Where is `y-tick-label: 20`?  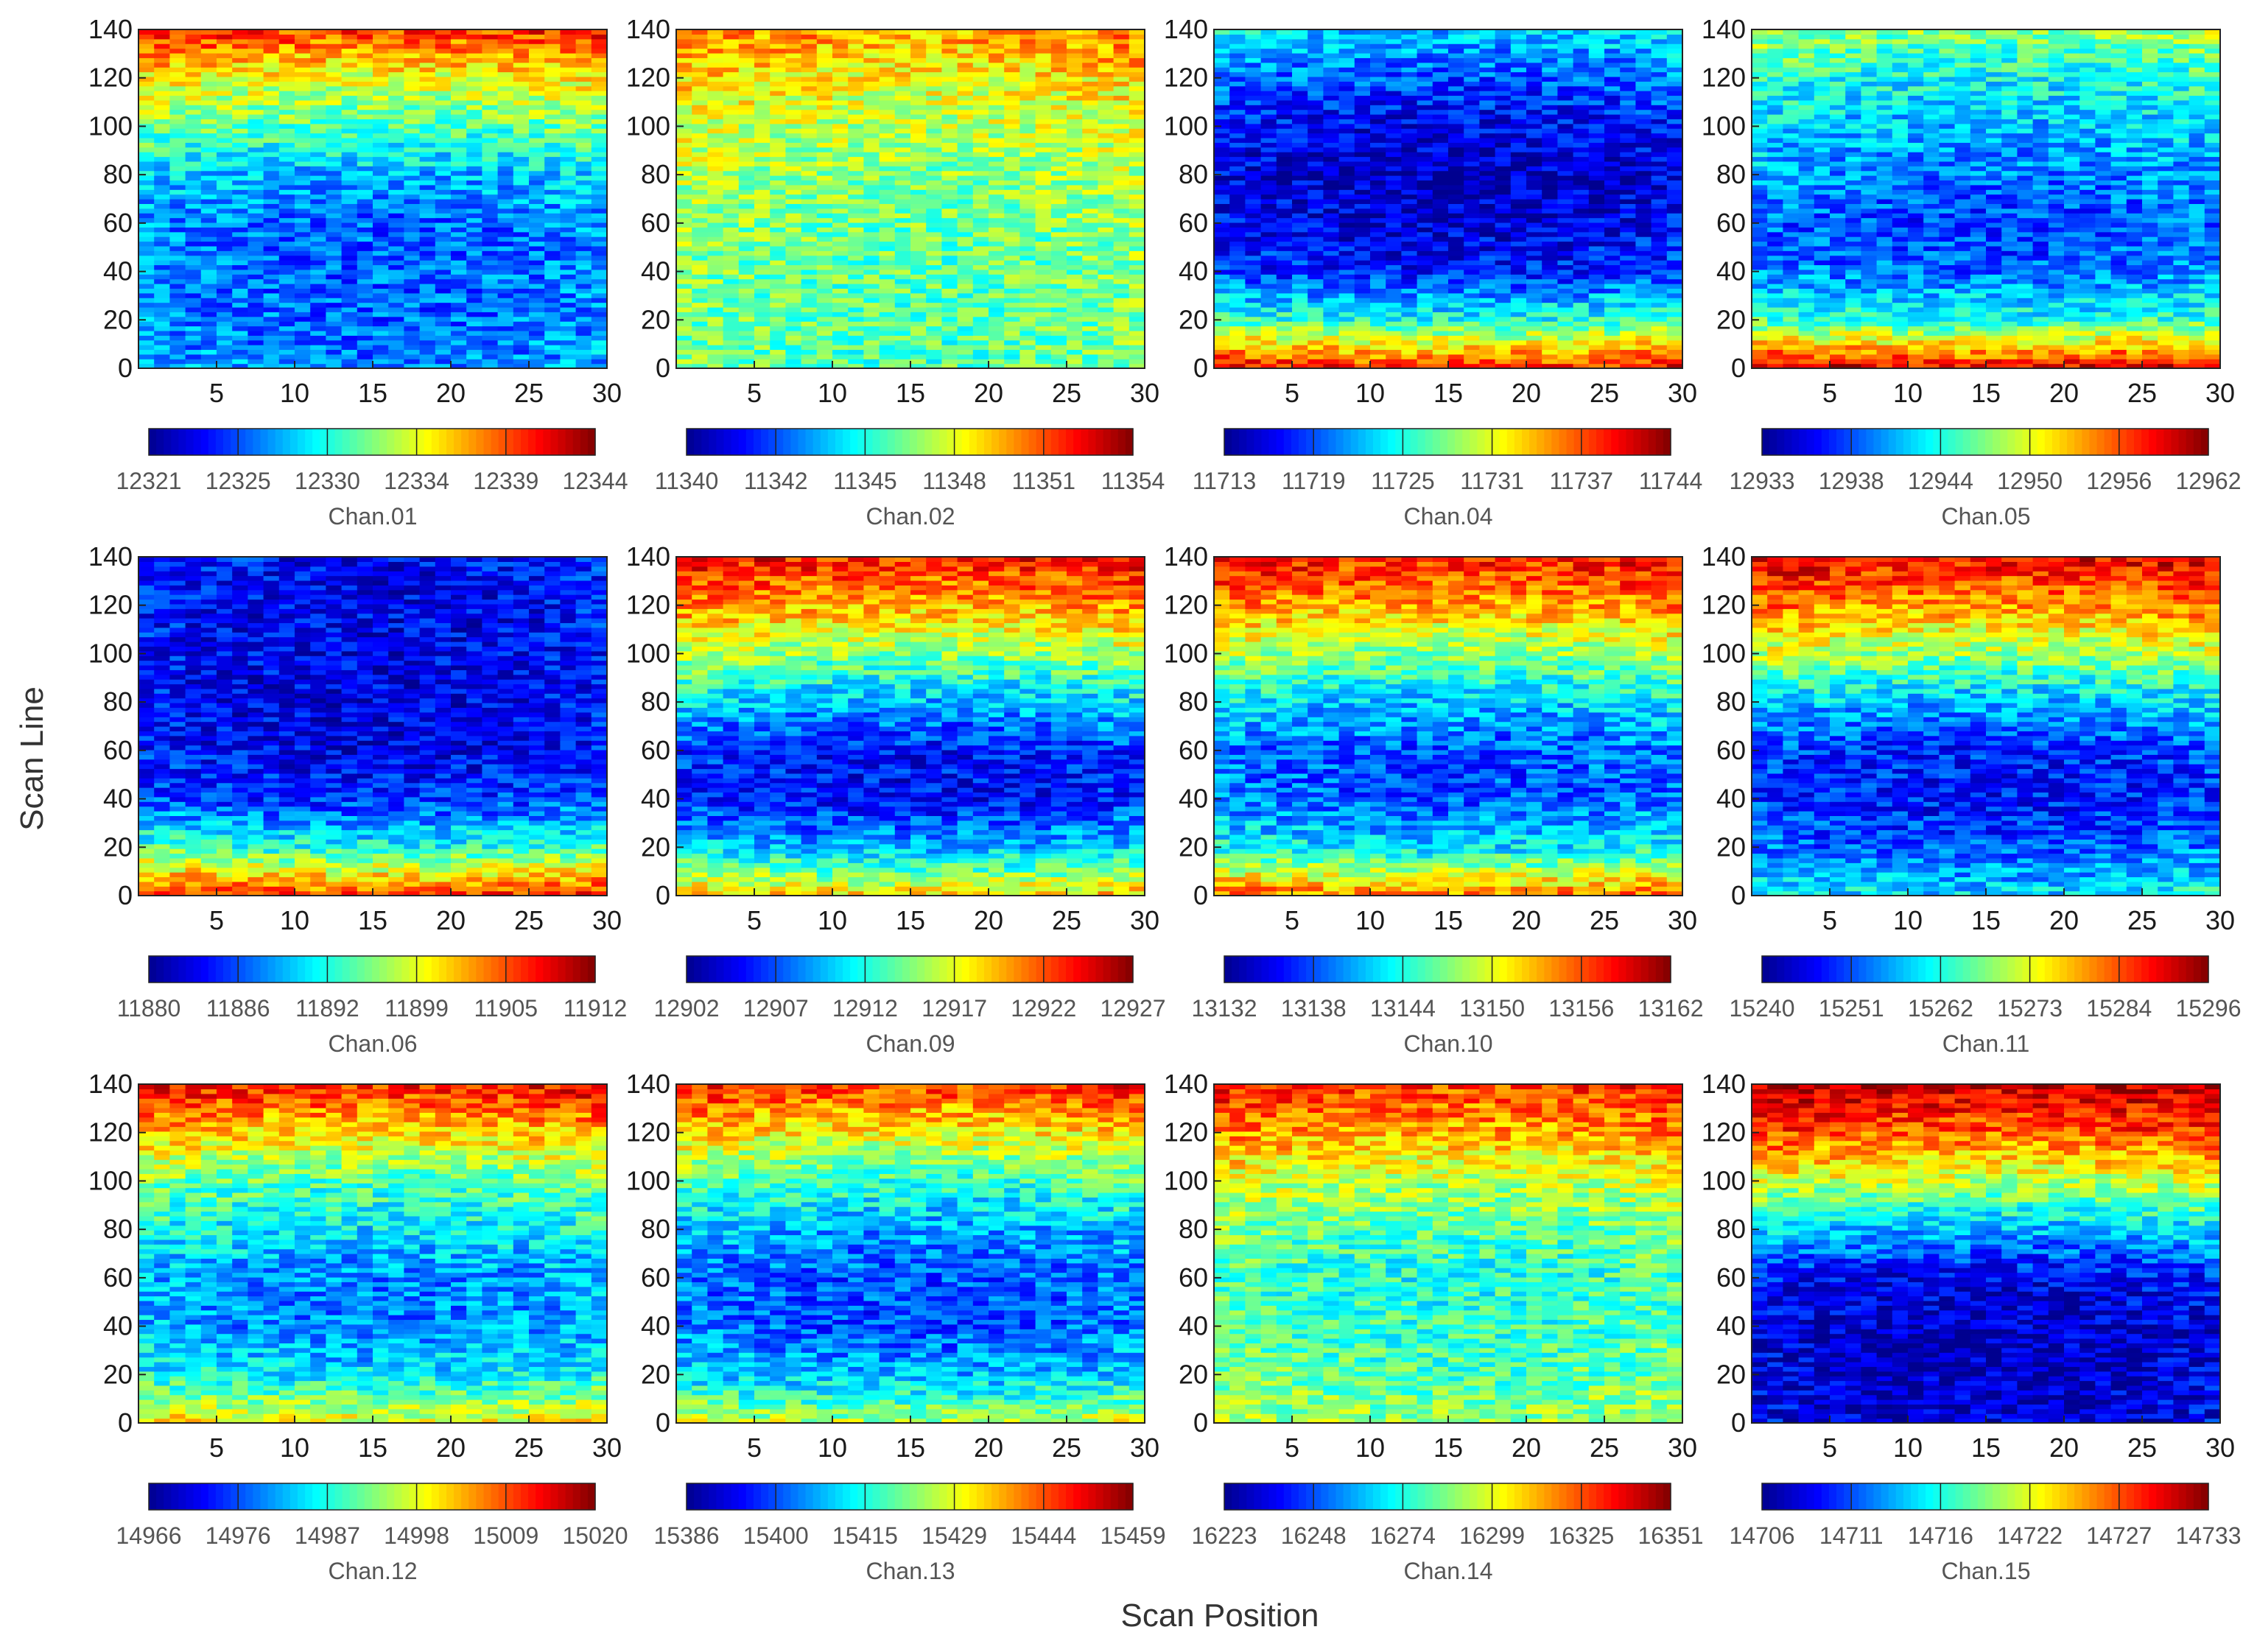
y-tick-label: 20 is located at coordinates (655, 319).